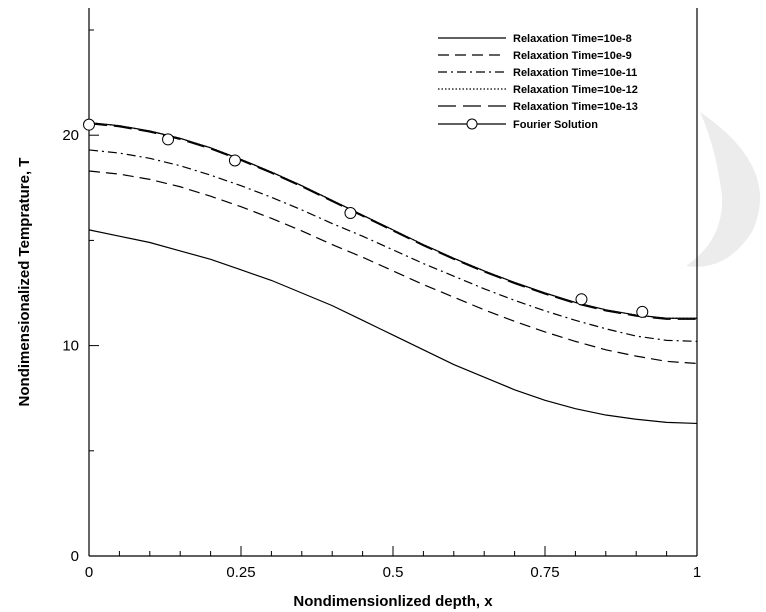  What do you see at coordinates (572, 56) in the screenshot?
I see `legend-label-1: Relaxation Time=10e-9` at bounding box center [572, 56].